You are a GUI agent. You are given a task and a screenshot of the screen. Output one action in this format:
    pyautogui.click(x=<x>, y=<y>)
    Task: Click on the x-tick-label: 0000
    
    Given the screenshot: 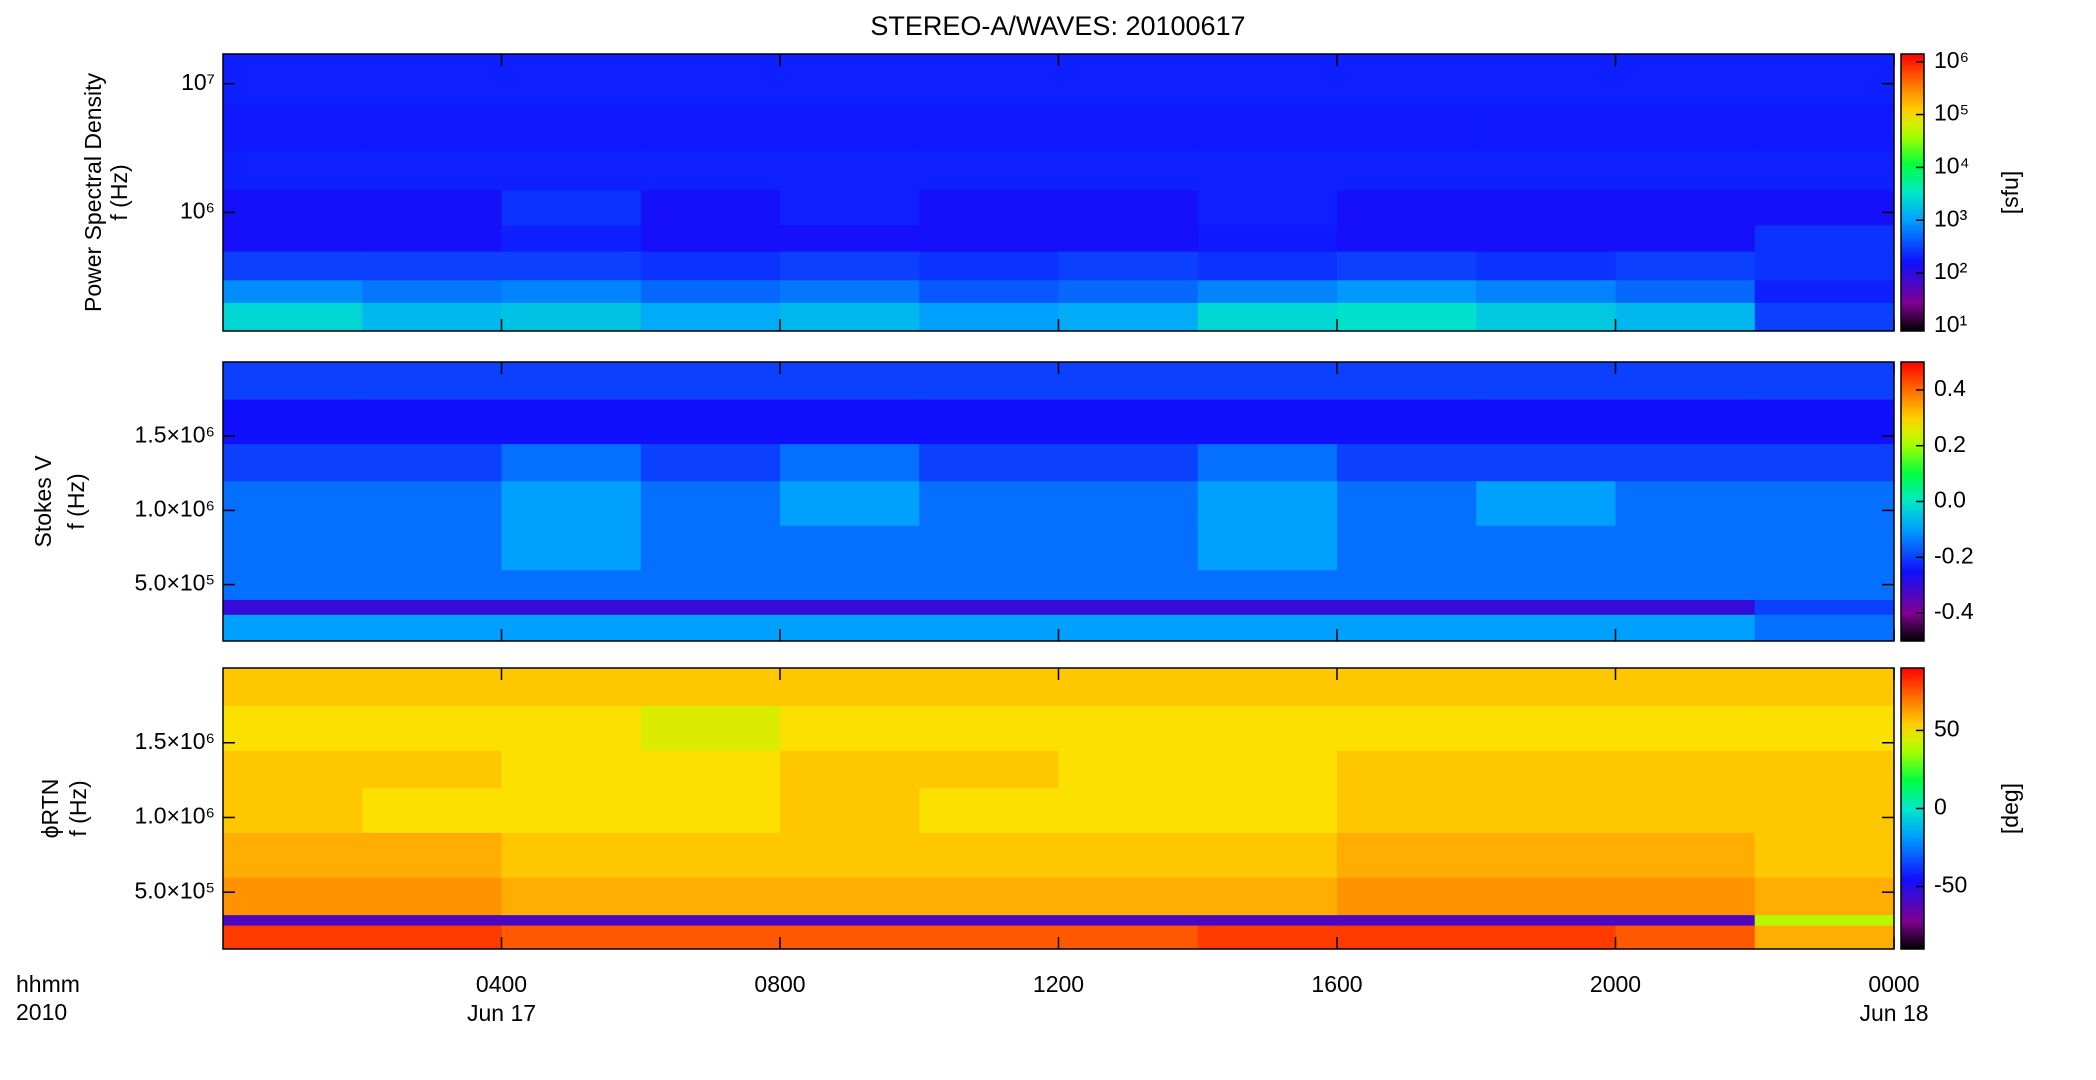 What is the action you would take?
    pyautogui.click(x=1893, y=984)
    